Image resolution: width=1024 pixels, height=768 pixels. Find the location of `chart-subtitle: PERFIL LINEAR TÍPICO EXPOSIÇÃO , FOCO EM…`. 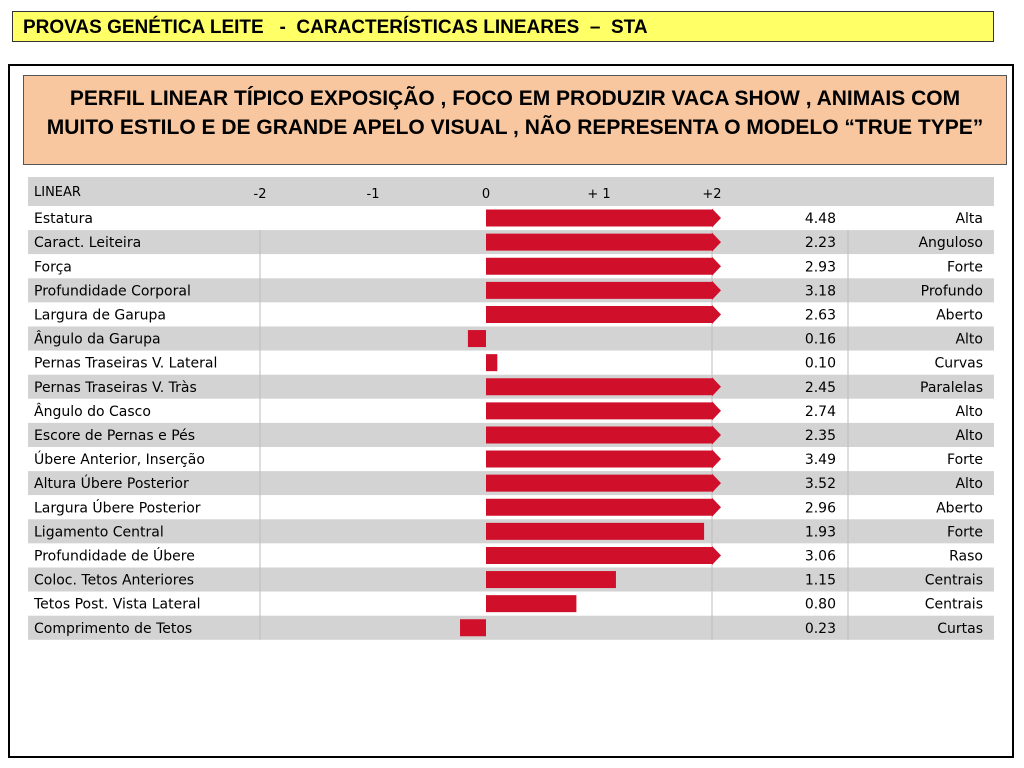

chart-subtitle: PERFIL LINEAR TÍPICO EXPOSIÇÃO , FOCO EM… is located at coordinates (515, 120).